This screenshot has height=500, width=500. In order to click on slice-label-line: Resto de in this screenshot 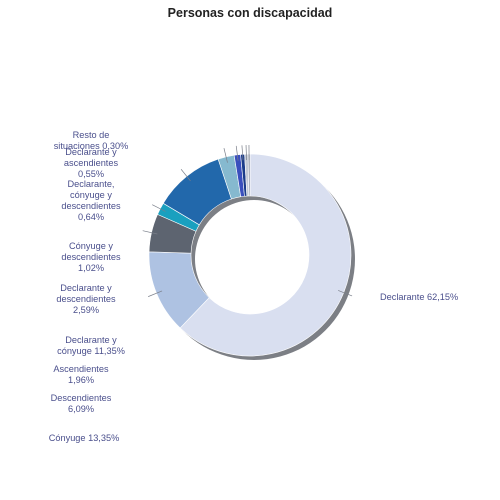, I will do `click(91, 135)`.